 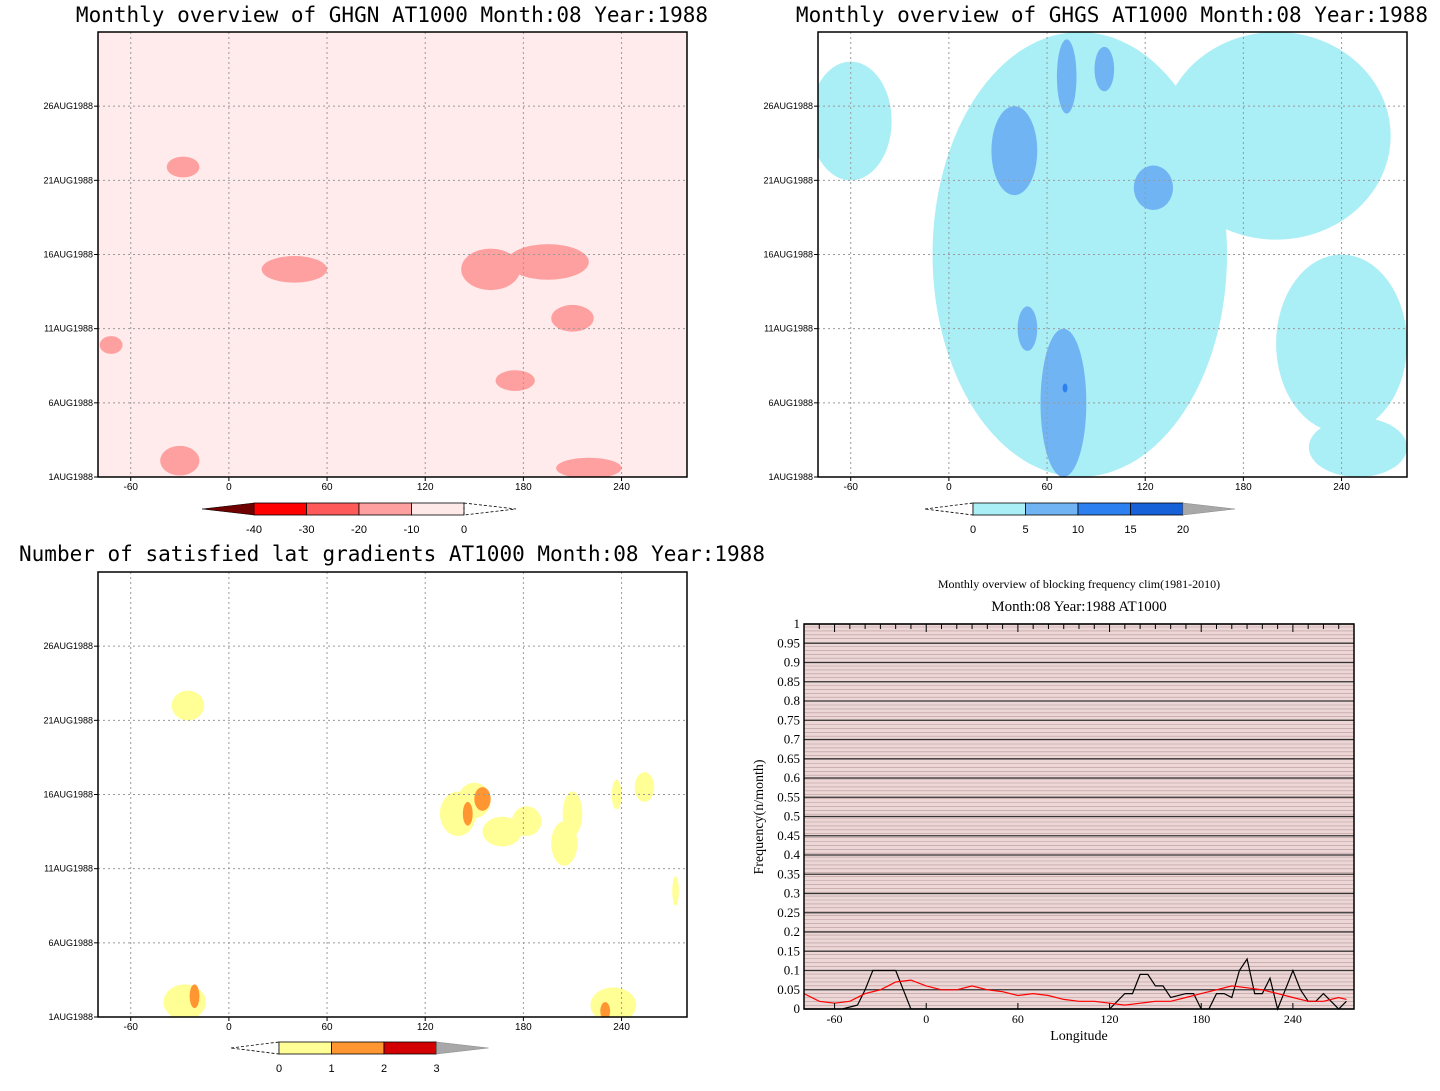 What do you see at coordinates (792, 816) in the screenshot?
I see `y-tick-label: 0.5` at bounding box center [792, 816].